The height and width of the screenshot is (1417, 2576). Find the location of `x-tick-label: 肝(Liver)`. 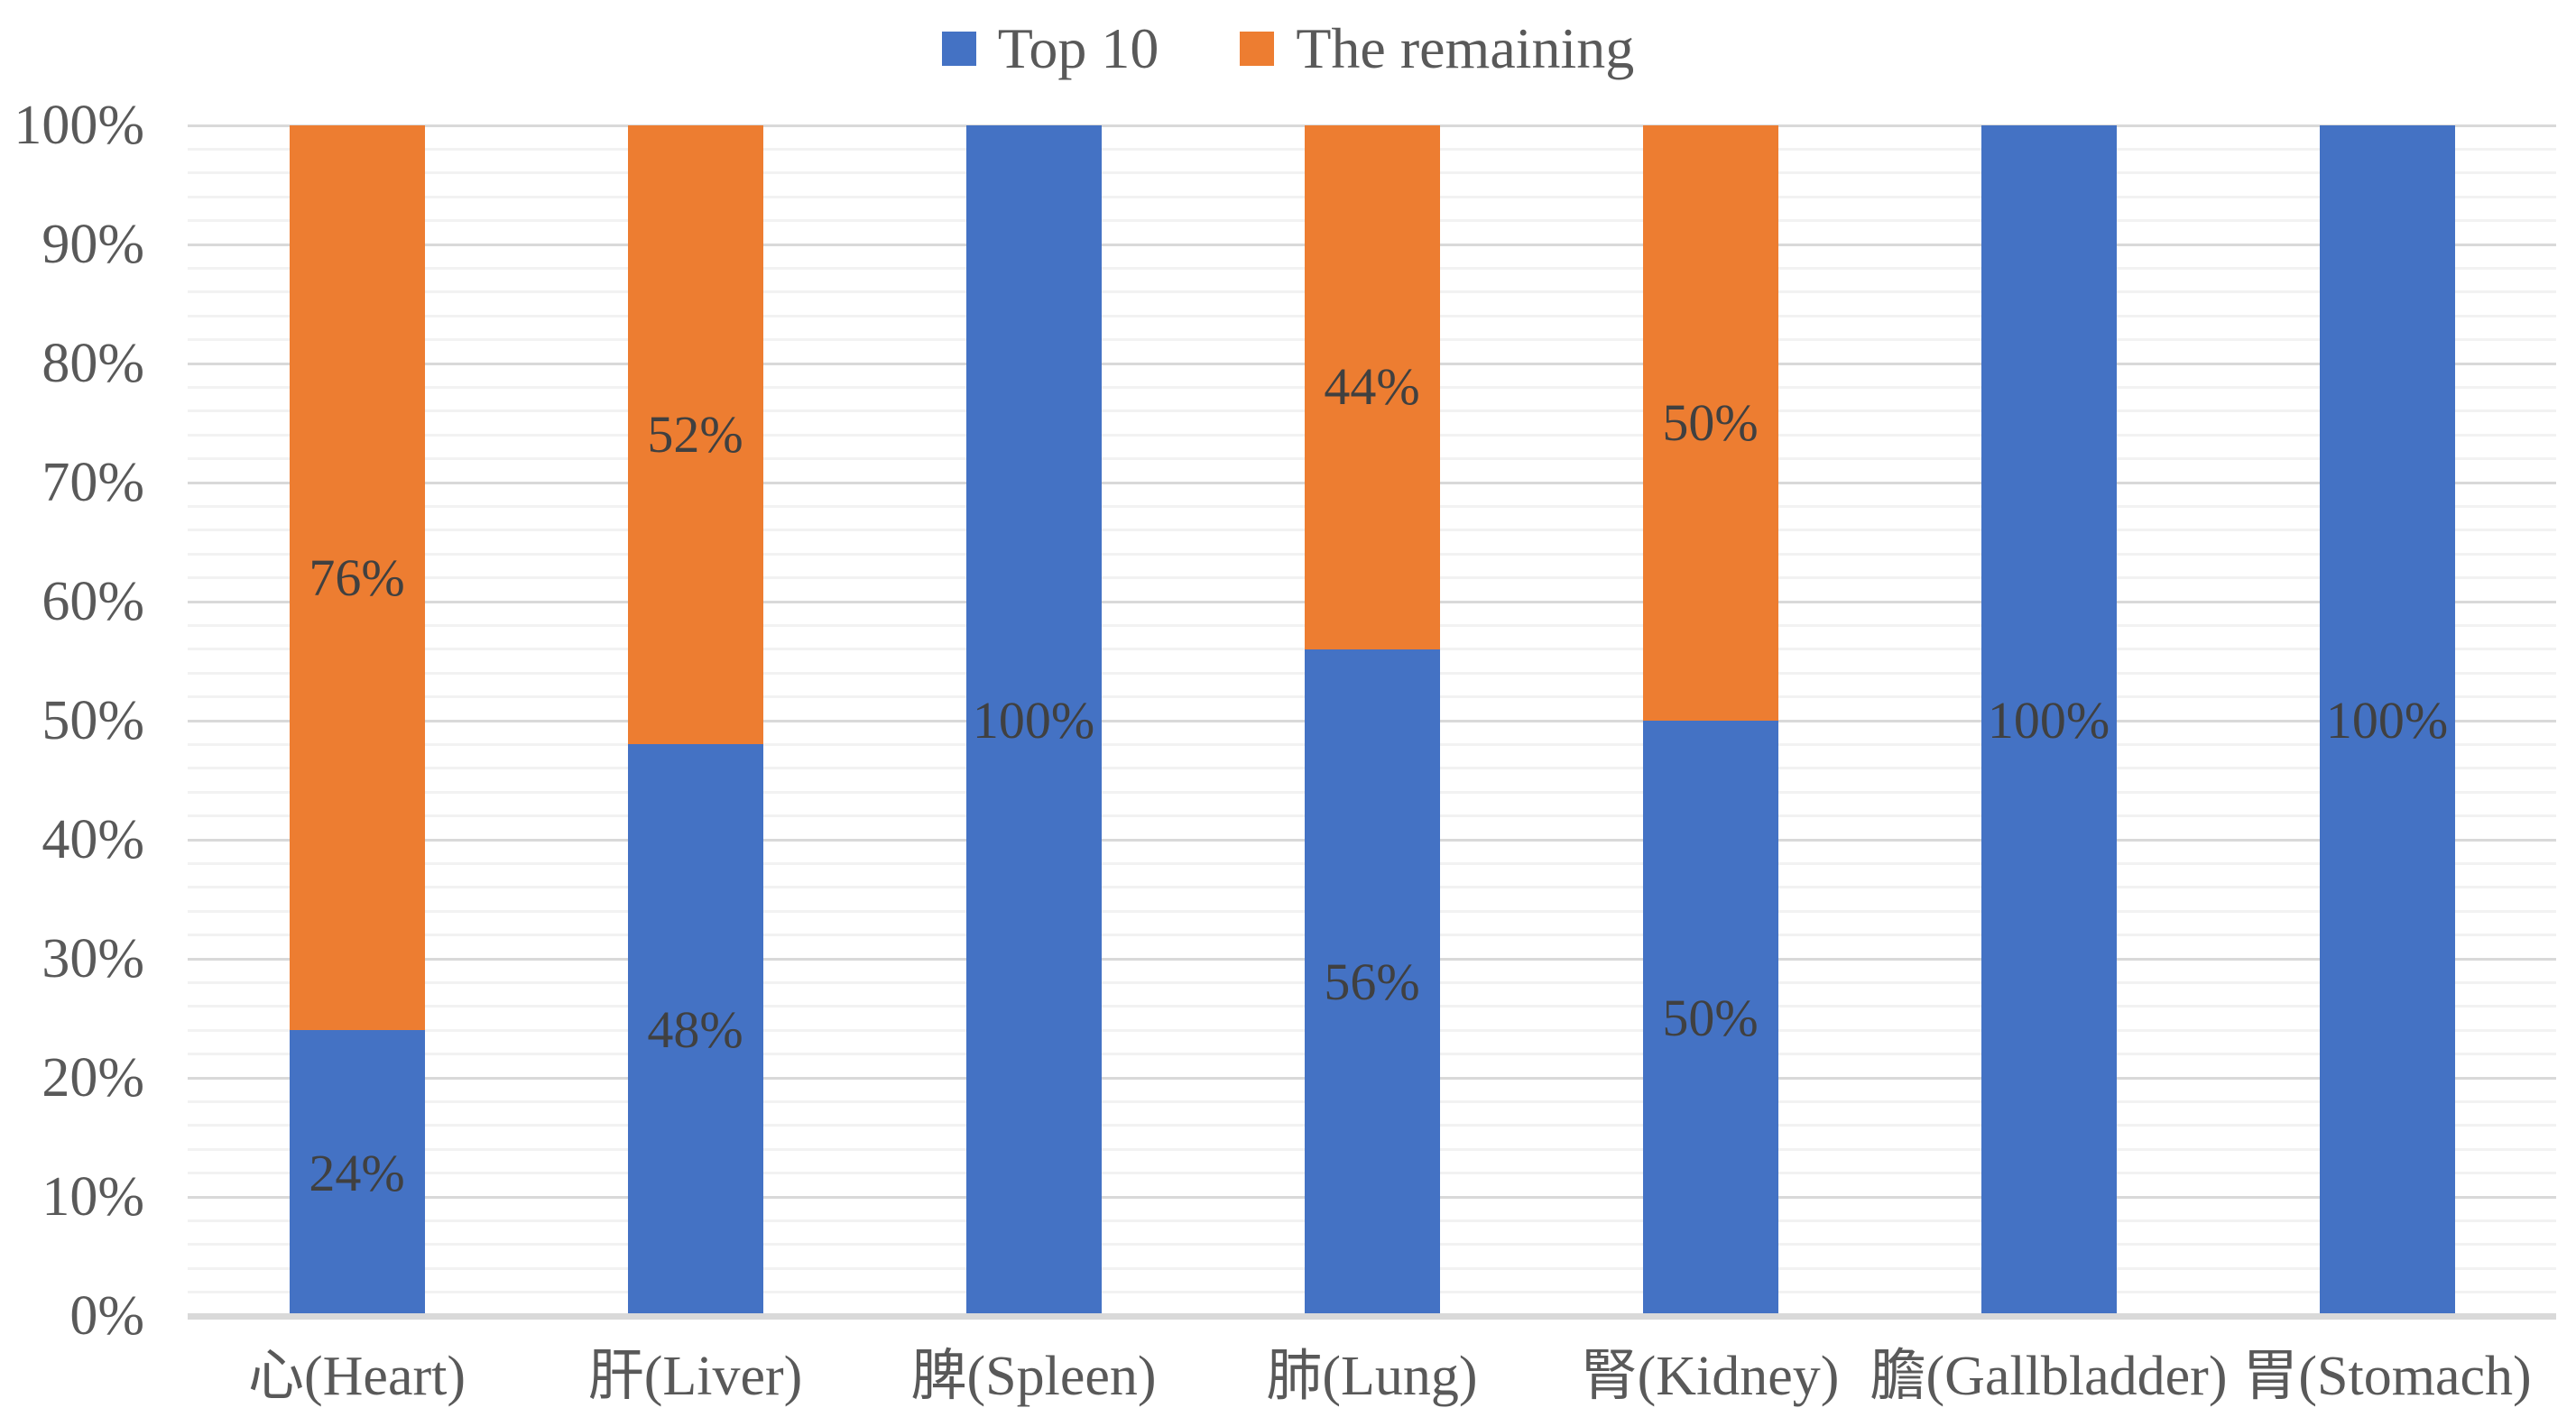

x-tick-label: 肝(Liver) is located at coordinates (695, 1376).